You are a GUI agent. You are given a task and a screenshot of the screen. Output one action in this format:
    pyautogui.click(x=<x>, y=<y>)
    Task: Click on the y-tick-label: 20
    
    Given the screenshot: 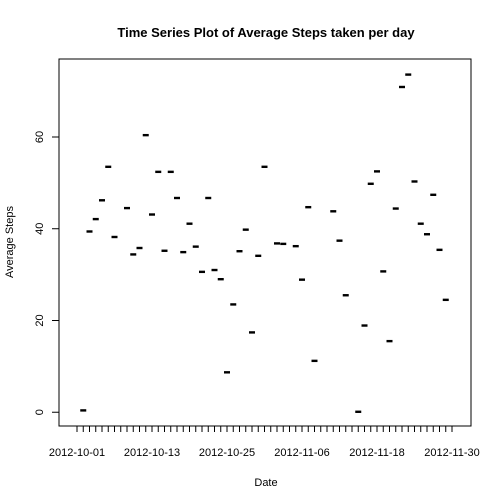 What is the action you would take?
    pyautogui.click(x=40, y=320)
    